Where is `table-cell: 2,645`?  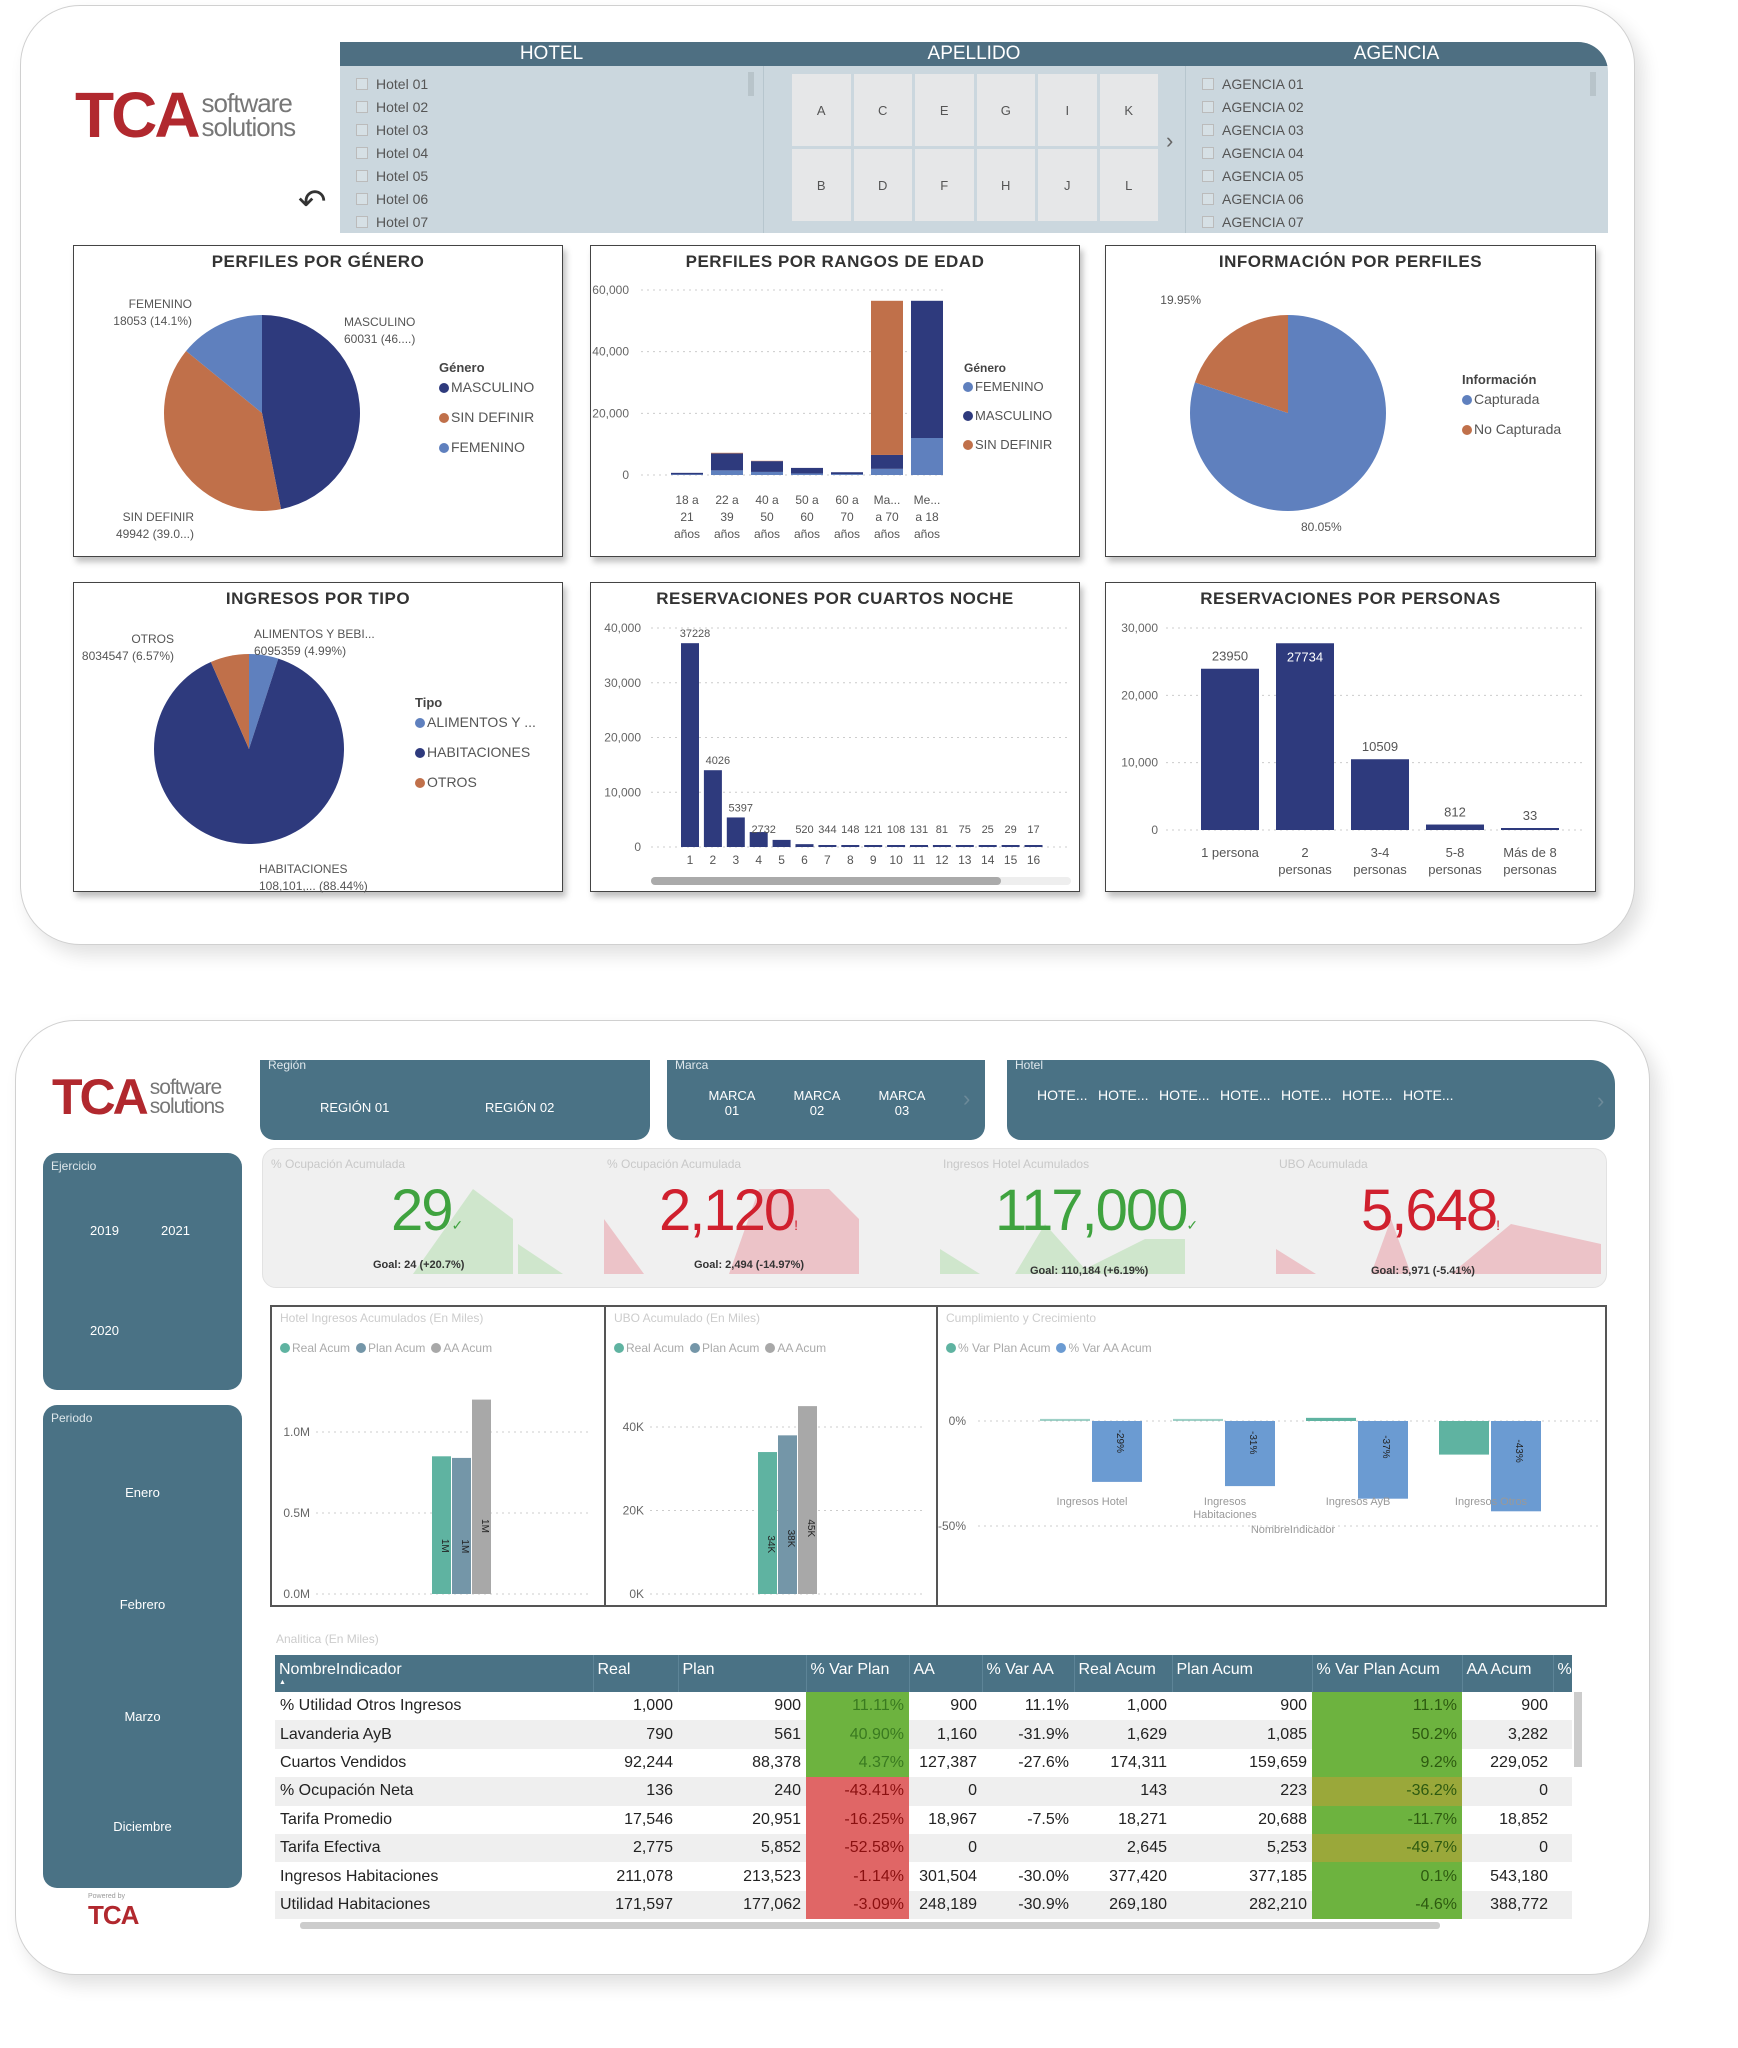 table-cell: 2,645 is located at coordinates (1123, 1848).